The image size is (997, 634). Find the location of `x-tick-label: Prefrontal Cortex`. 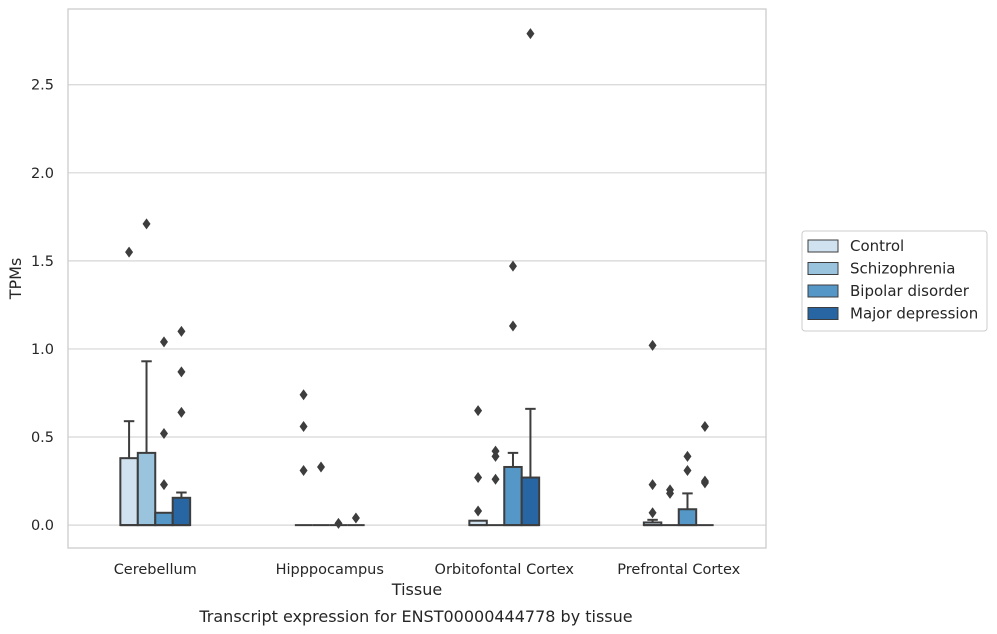

x-tick-label: Prefrontal Cortex is located at coordinates (678, 570).